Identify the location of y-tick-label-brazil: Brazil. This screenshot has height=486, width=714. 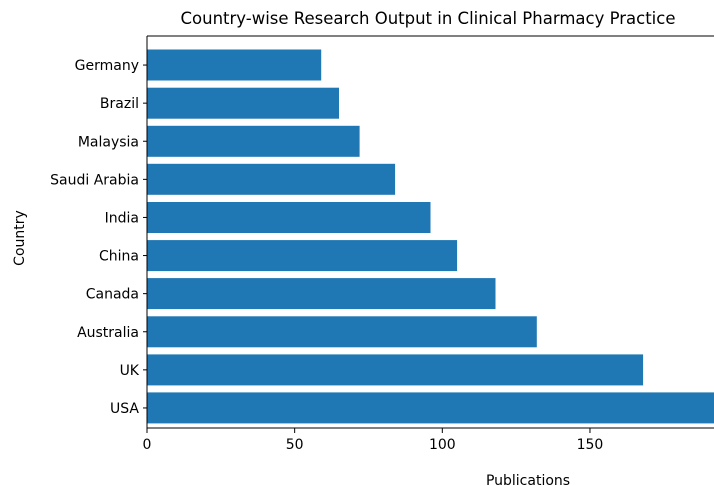
(119, 104).